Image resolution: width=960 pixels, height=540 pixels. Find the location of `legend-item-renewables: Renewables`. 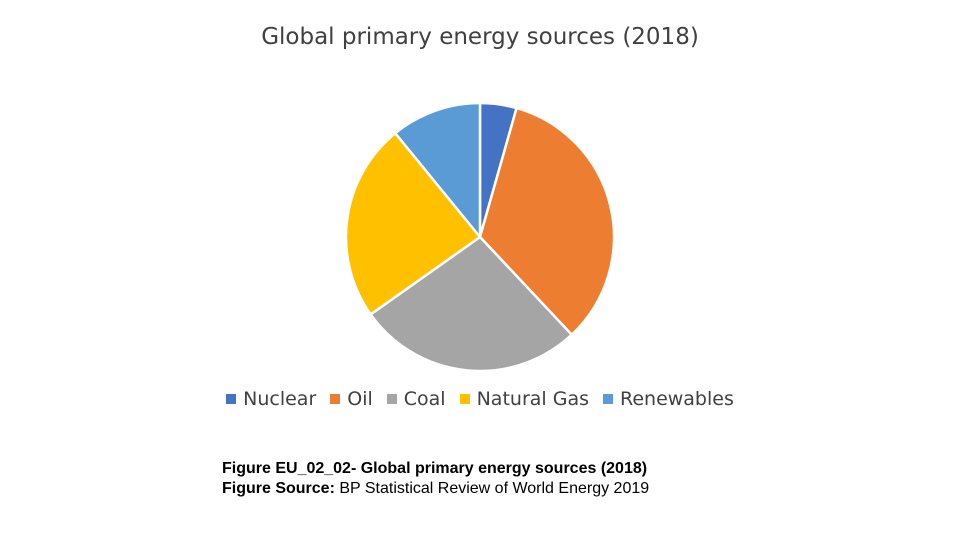

legend-item-renewables: Renewables is located at coordinates (668, 399).